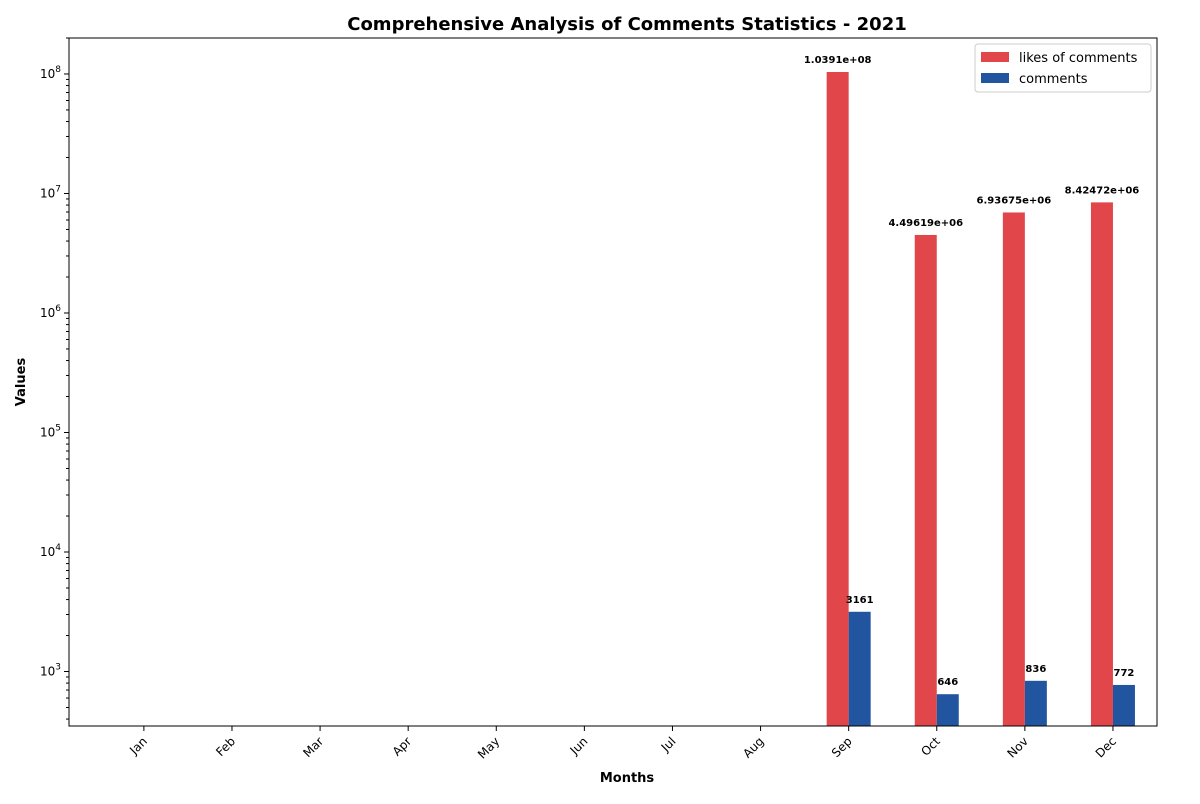 This screenshot has width=1200, height=804. What do you see at coordinates (947, 682) in the screenshot?
I see `data-label: 646` at bounding box center [947, 682].